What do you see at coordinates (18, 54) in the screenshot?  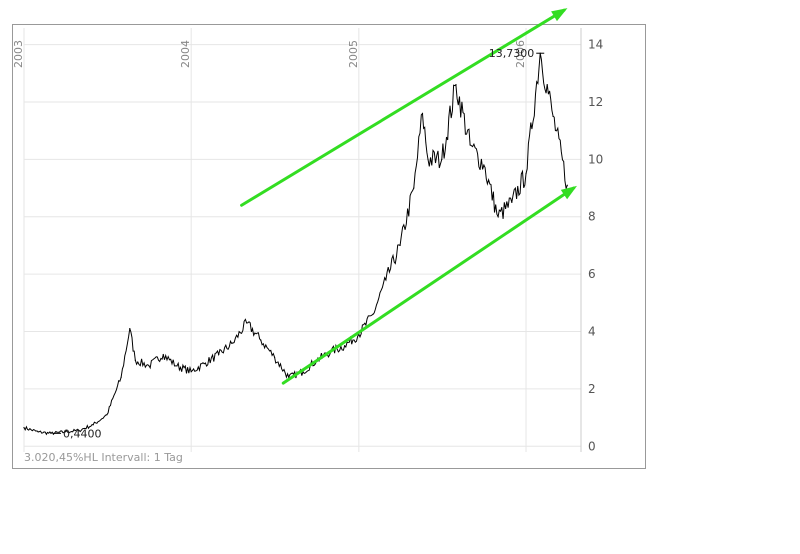 I see `x-tick-label: 2003` at bounding box center [18, 54].